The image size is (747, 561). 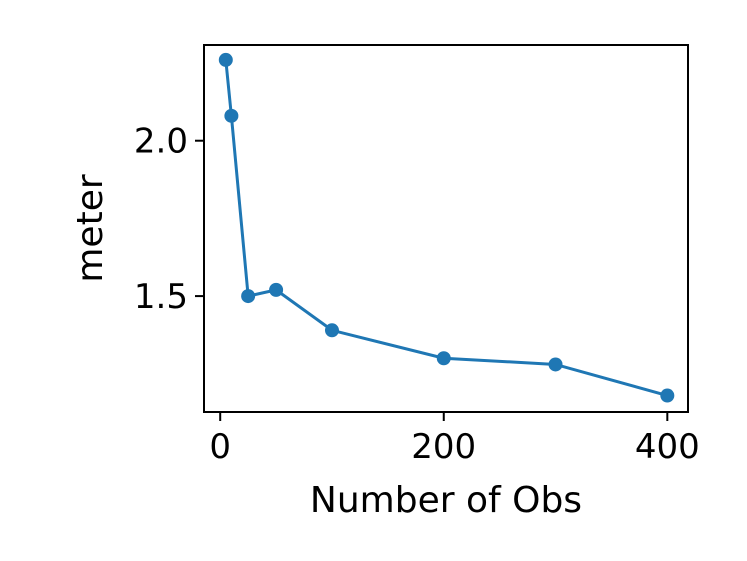 I want to click on x-tick-label: 200, so click(x=443, y=447).